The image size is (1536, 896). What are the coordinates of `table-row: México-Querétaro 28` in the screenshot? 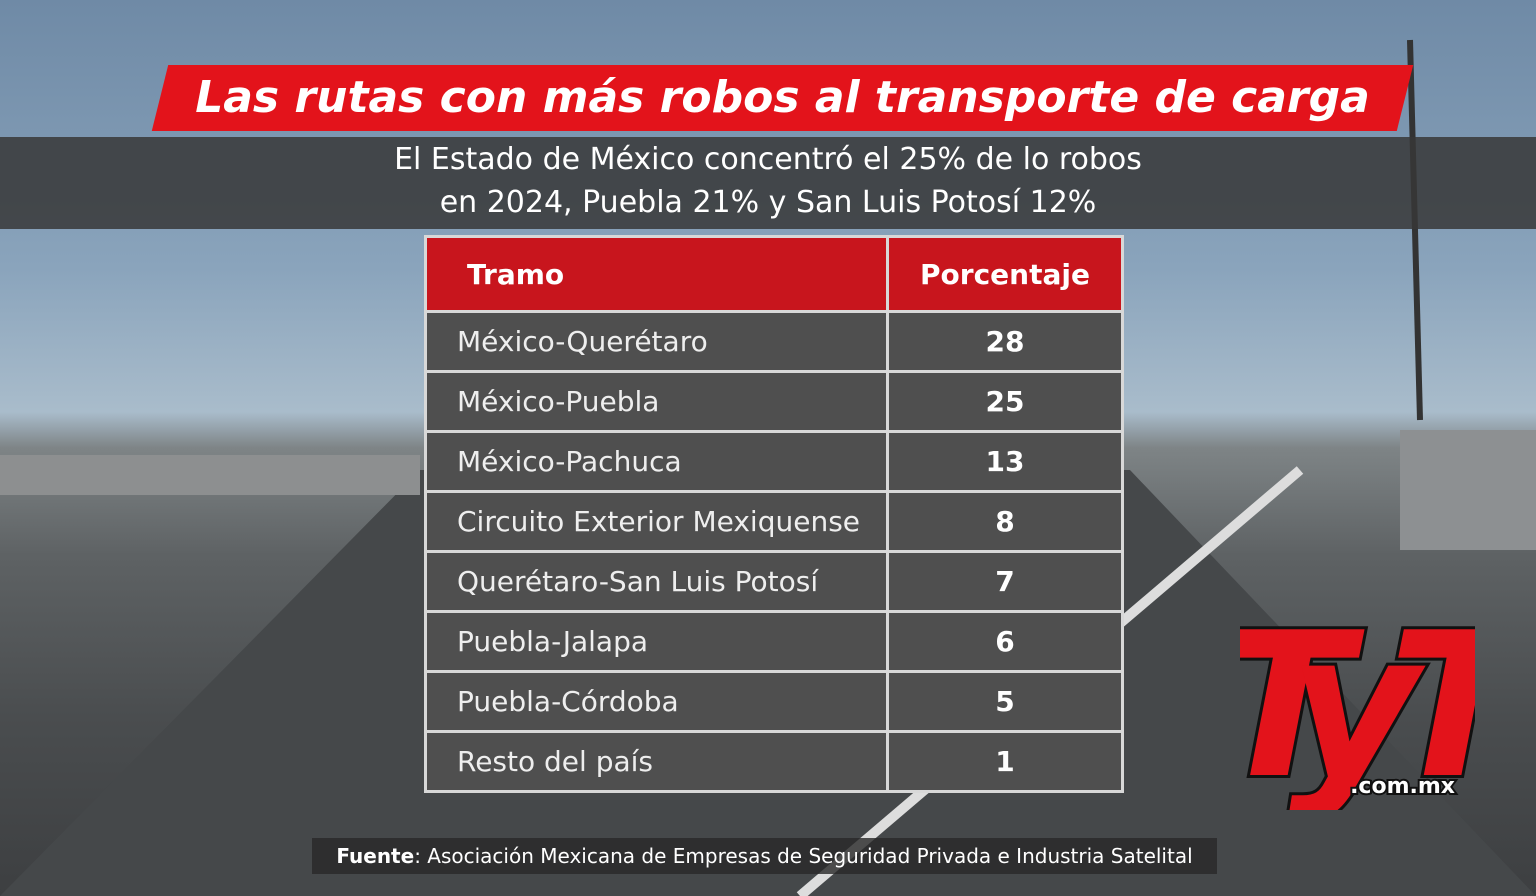 It's located at (774, 341).